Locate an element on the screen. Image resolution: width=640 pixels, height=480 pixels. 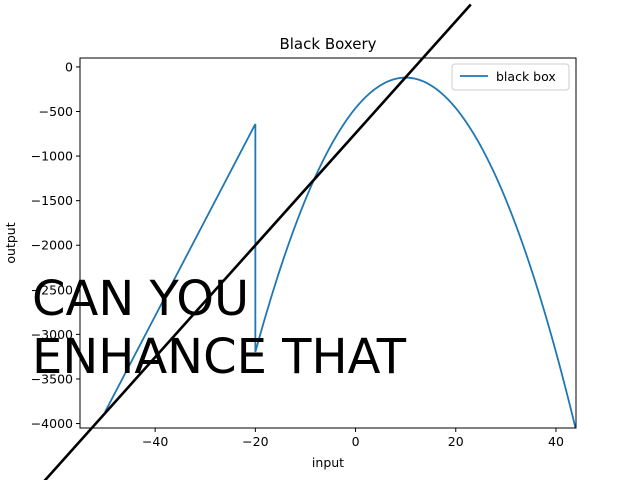
y-tick-label: −3500 is located at coordinates (52, 378).